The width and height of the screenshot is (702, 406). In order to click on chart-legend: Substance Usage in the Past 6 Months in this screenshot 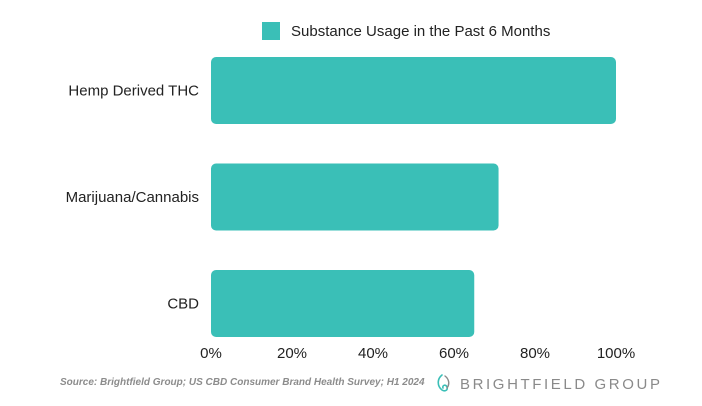, I will do `click(406, 31)`.